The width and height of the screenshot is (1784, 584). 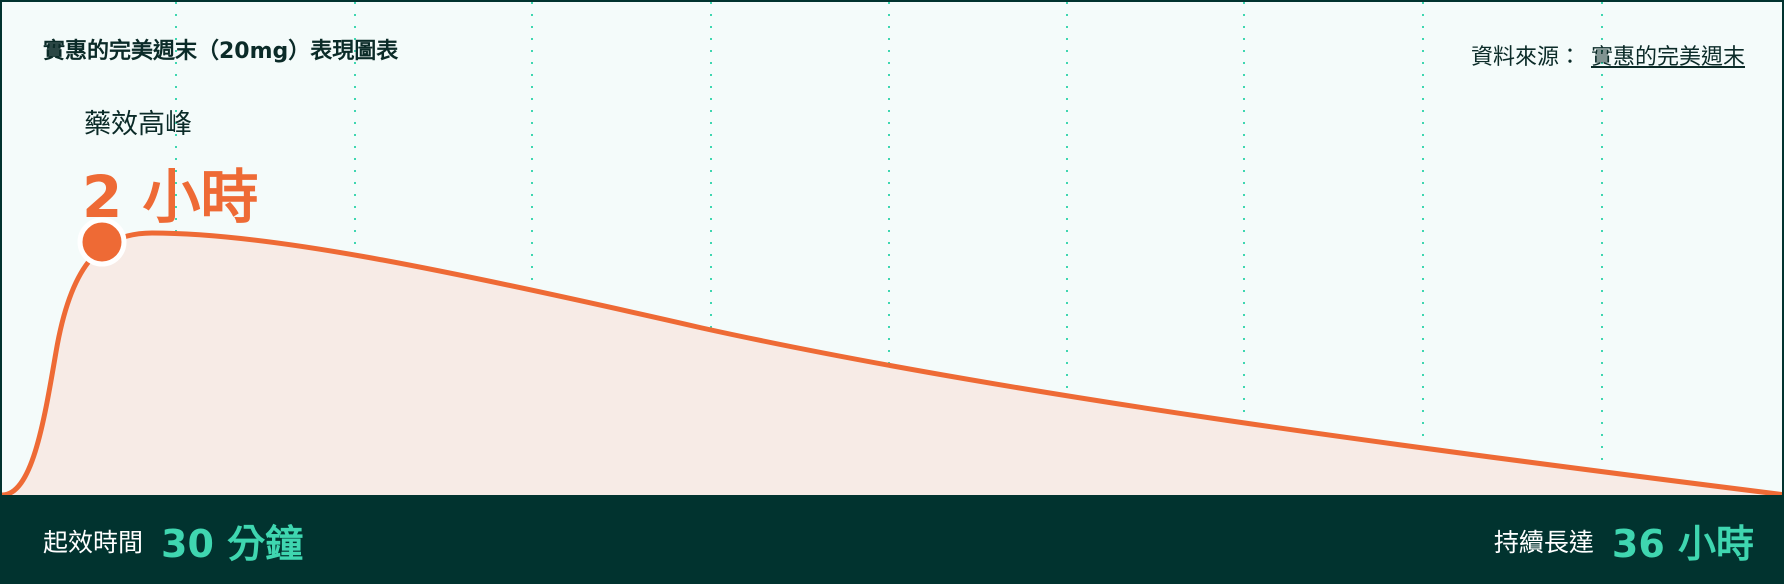 What do you see at coordinates (1682, 544) in the screenshot?
I see `duration-value: 36 小時` at bounding box center [1682, 544].